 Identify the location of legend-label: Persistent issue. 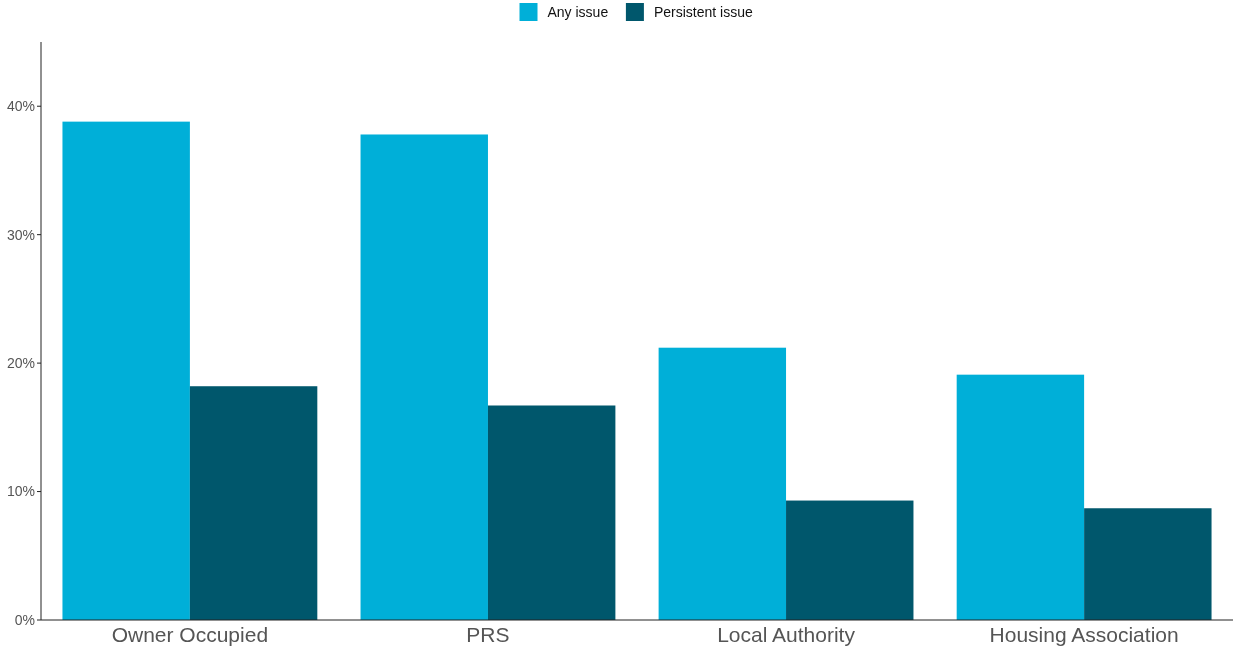
(703, 11).